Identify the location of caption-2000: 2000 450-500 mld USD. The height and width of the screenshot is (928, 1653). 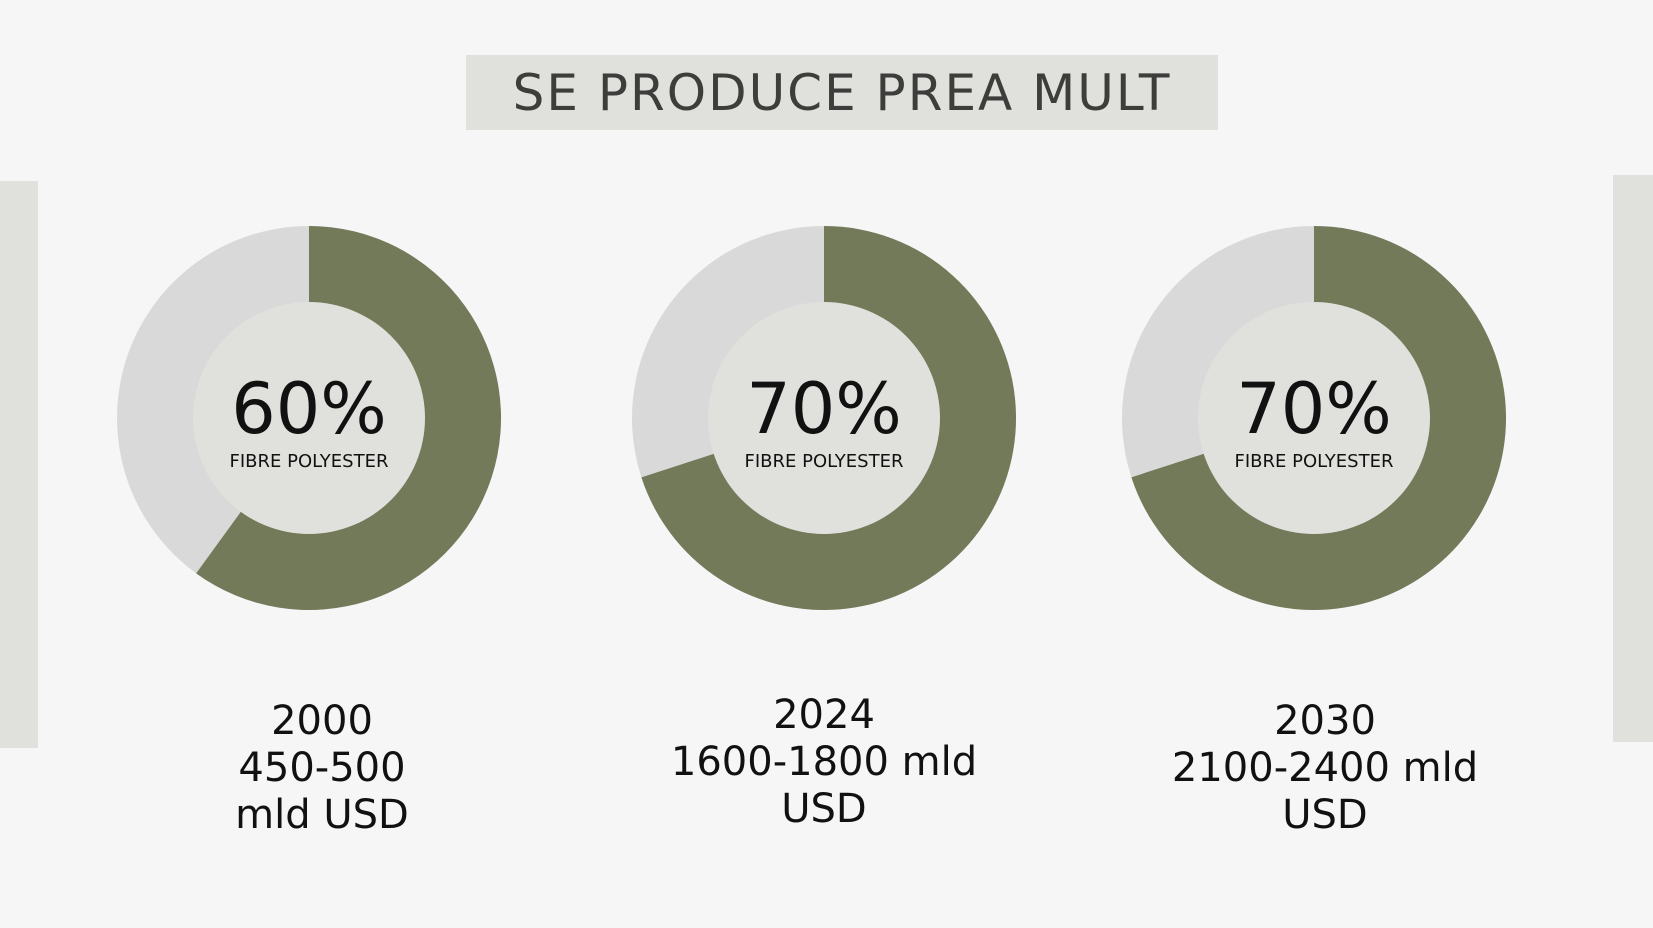
(322, 768).